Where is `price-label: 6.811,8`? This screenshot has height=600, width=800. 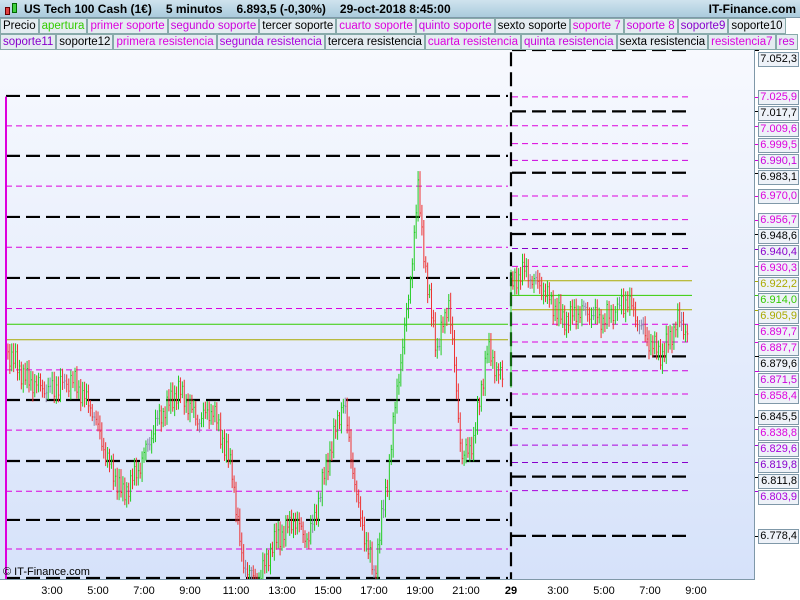 price-label: 6.811,8 is located at coordinates (778, 481).